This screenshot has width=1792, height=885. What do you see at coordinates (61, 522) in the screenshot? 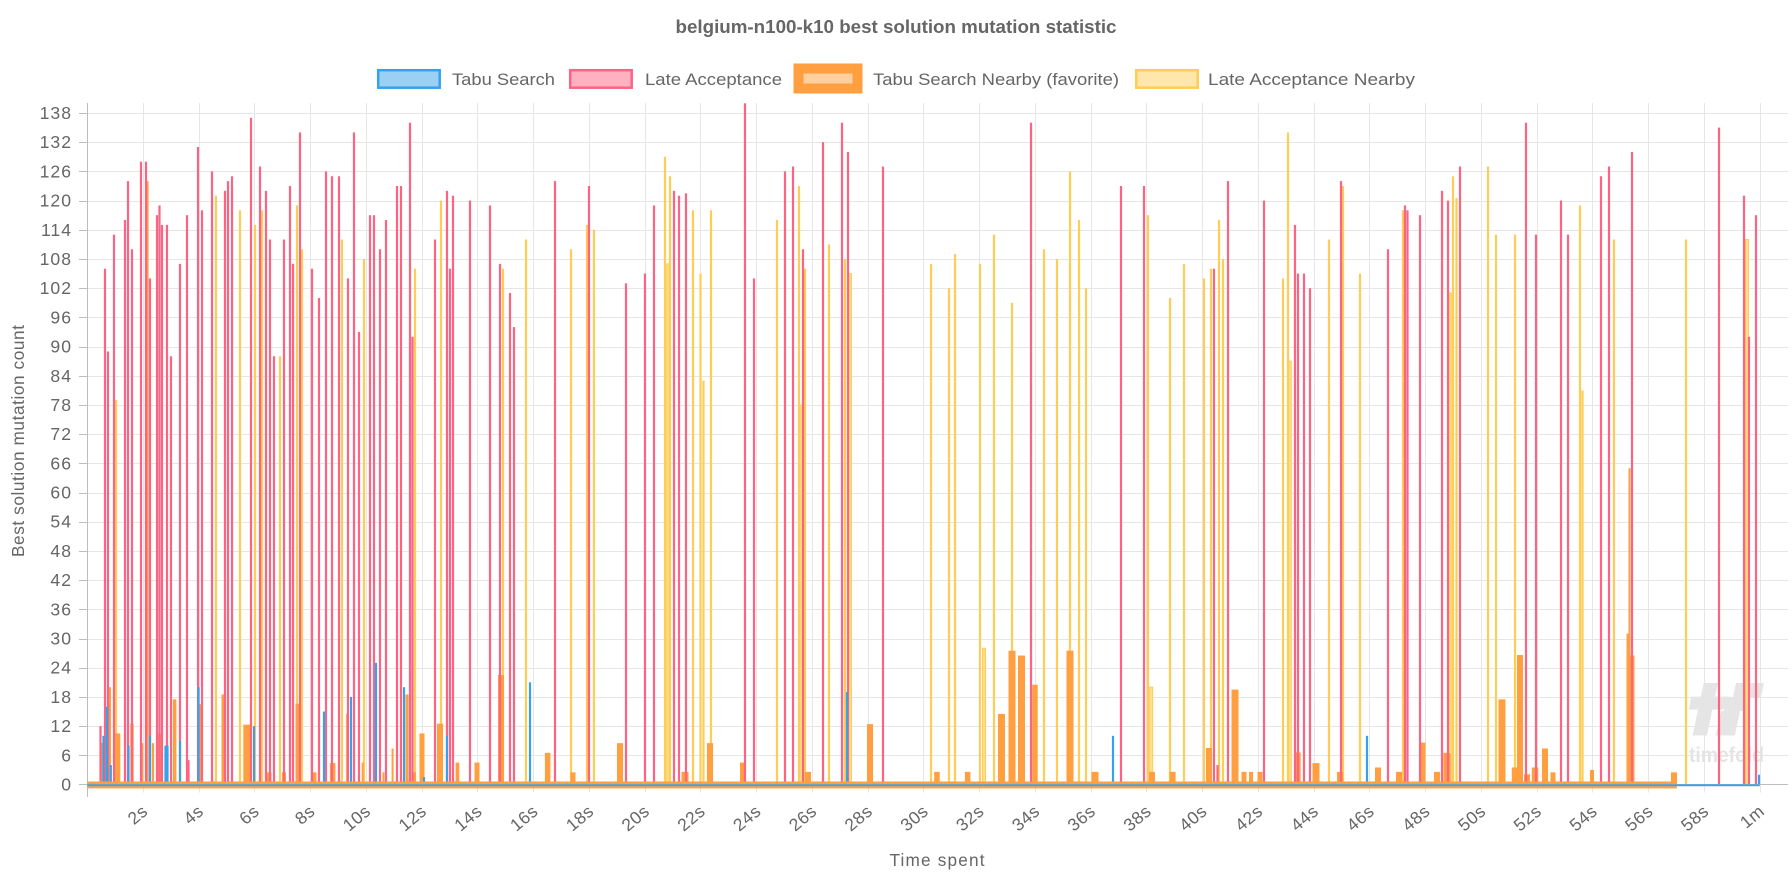
I see `svg-text: 54` at bounding box center [61, 522].